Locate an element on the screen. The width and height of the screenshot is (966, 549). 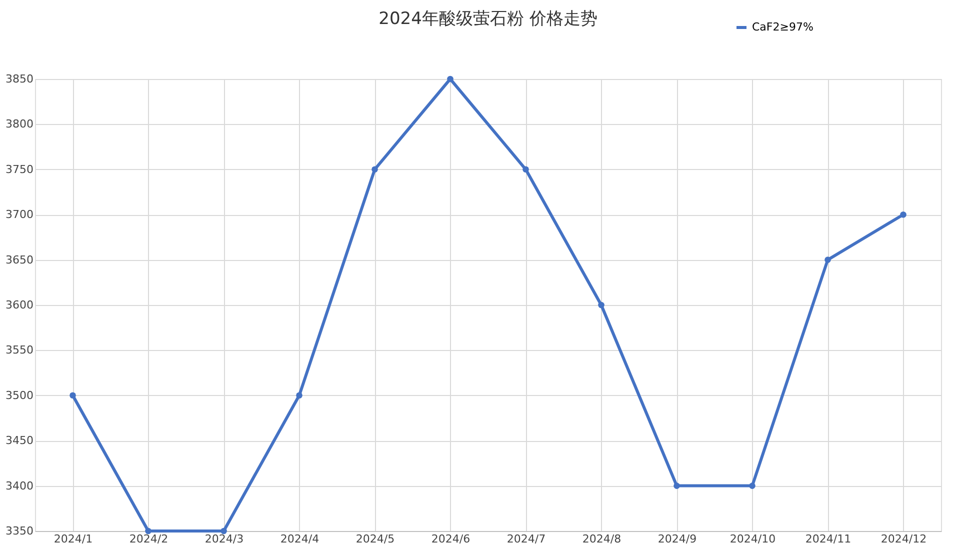
x-tick-label: 2024/11 is located at coordinates (828, 539).